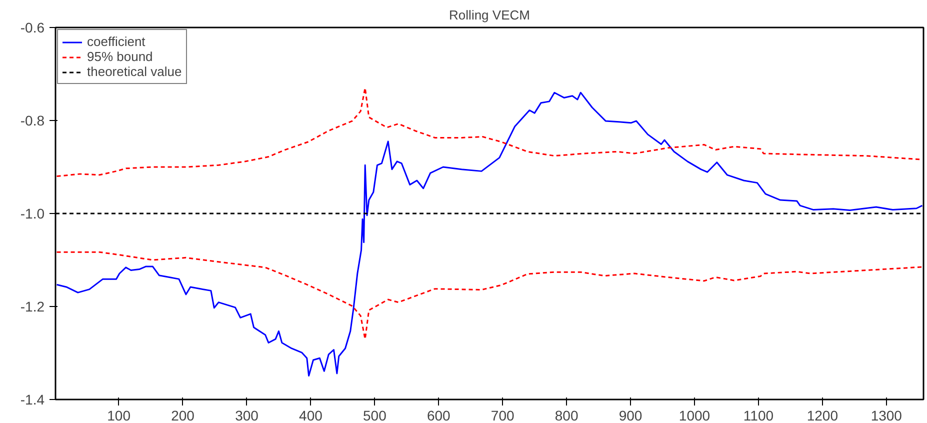  I want to click on x-tick-label: 1200, so click(822, 415).